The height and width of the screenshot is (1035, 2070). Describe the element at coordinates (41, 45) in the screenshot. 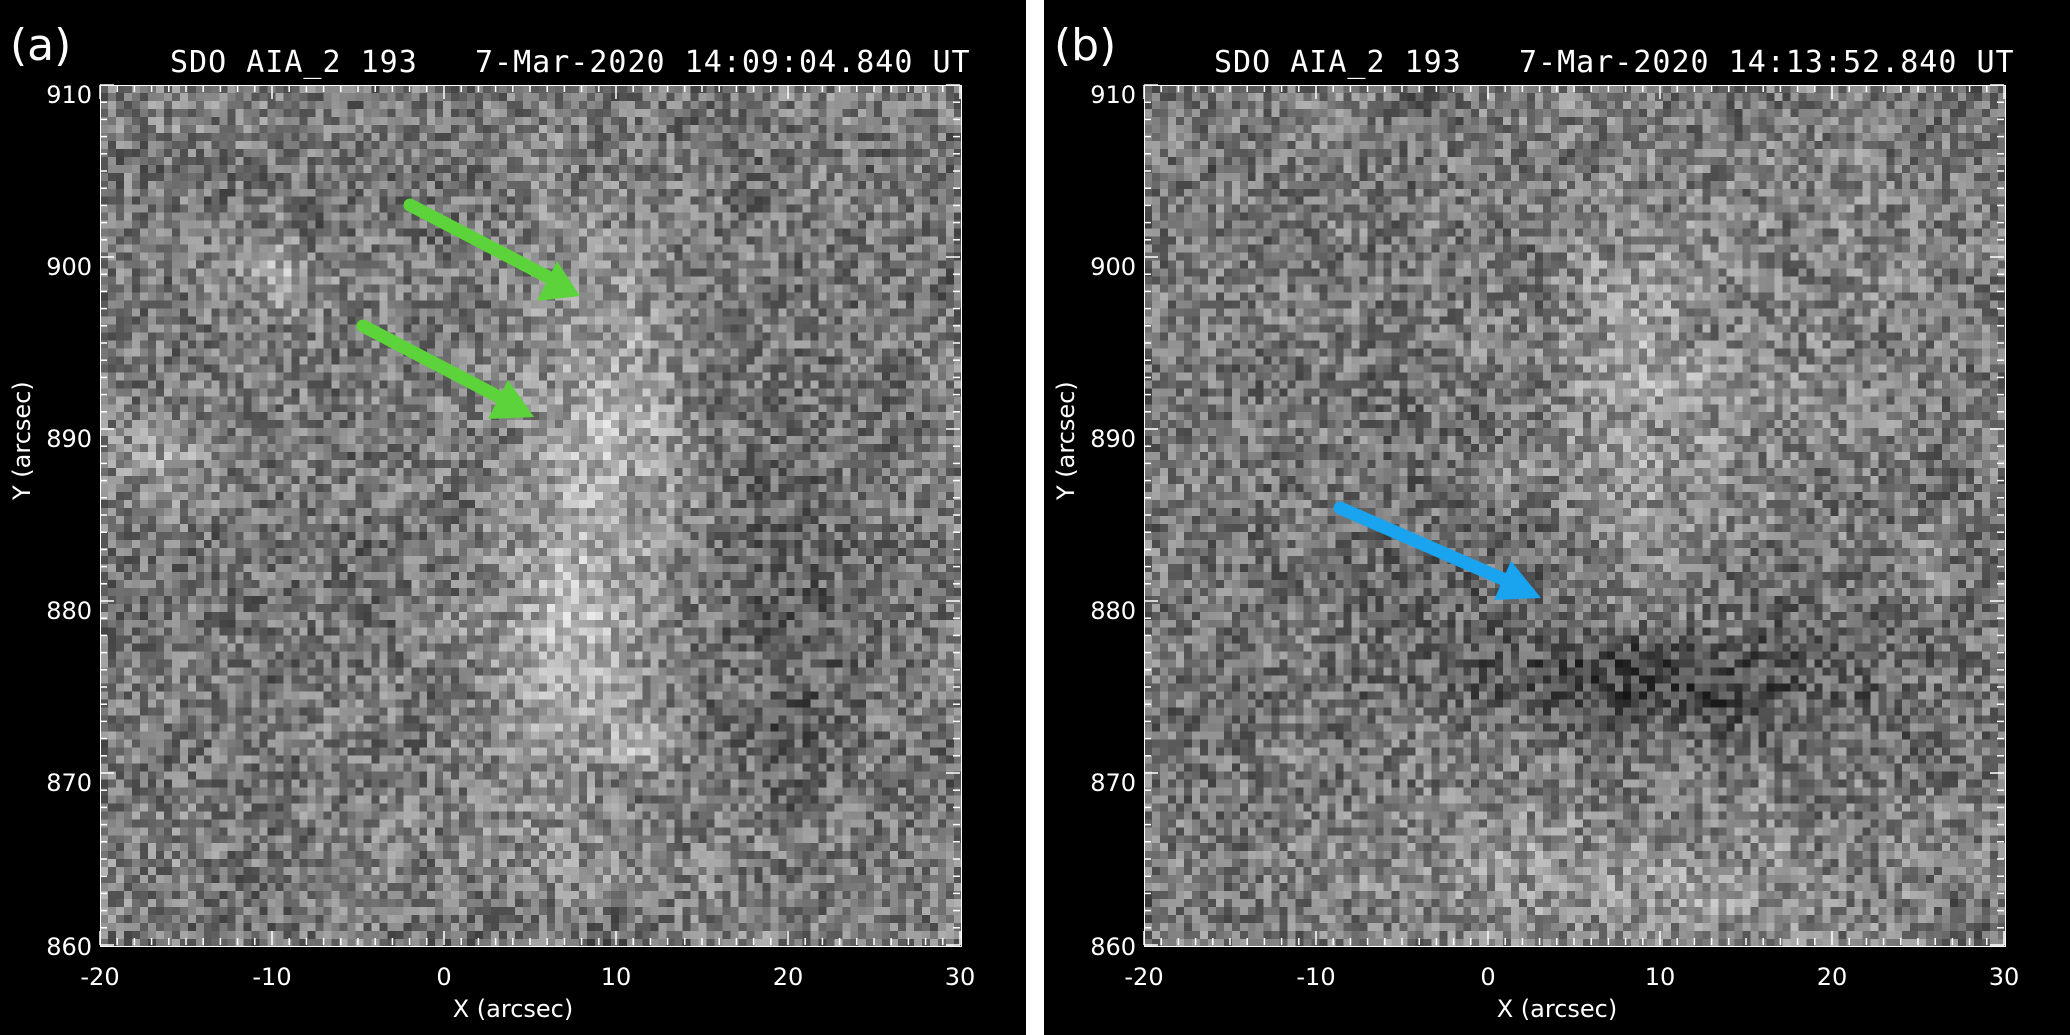

I see `panel-label: (a)` at that location.